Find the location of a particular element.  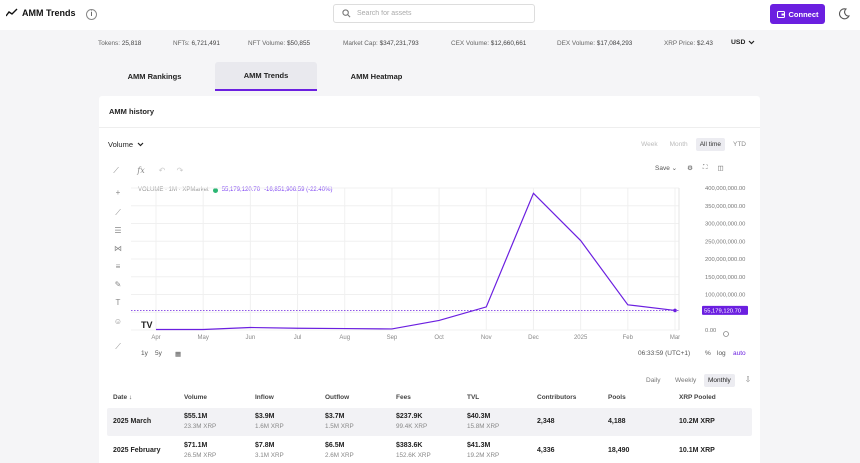

header-outflow: Outflow is located at coordinates (337, 397).